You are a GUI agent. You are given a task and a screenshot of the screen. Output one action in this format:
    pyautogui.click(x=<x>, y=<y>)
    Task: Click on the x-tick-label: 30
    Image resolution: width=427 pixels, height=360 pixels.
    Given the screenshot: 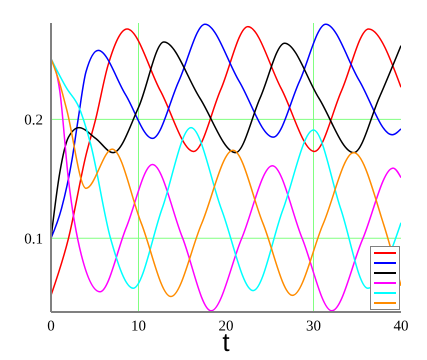 What is the action you would take?
    pyautogui.click(x=313, y=326)
    